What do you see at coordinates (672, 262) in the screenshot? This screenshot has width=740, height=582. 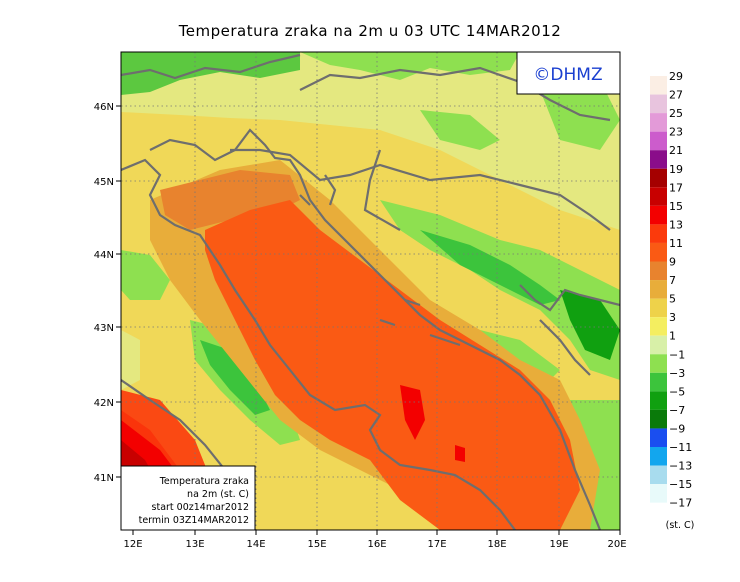 I see `legend-label: 9` at bounding box center [672, 262].